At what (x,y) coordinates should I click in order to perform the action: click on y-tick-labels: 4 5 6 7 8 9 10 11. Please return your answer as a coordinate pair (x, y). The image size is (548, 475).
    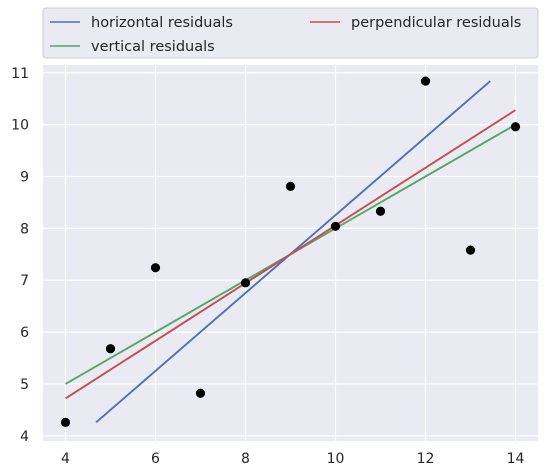
    Looking at the image, I should click on (20, 255).